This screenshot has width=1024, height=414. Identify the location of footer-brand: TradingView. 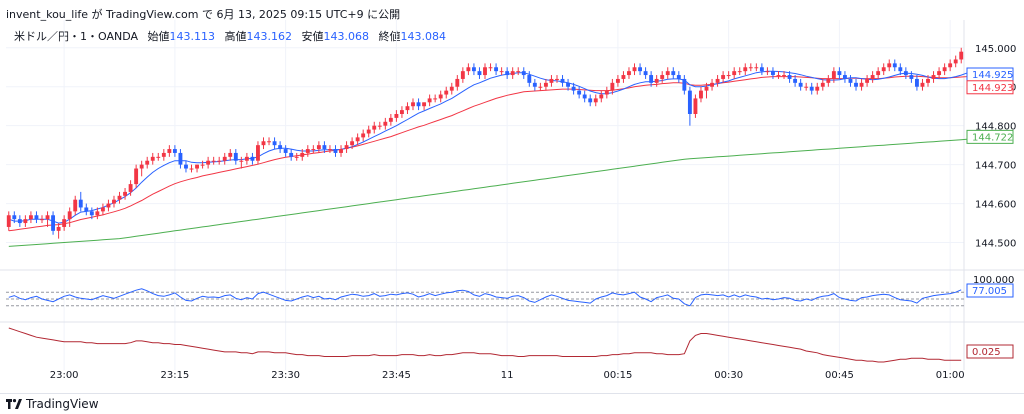
(62, 404).